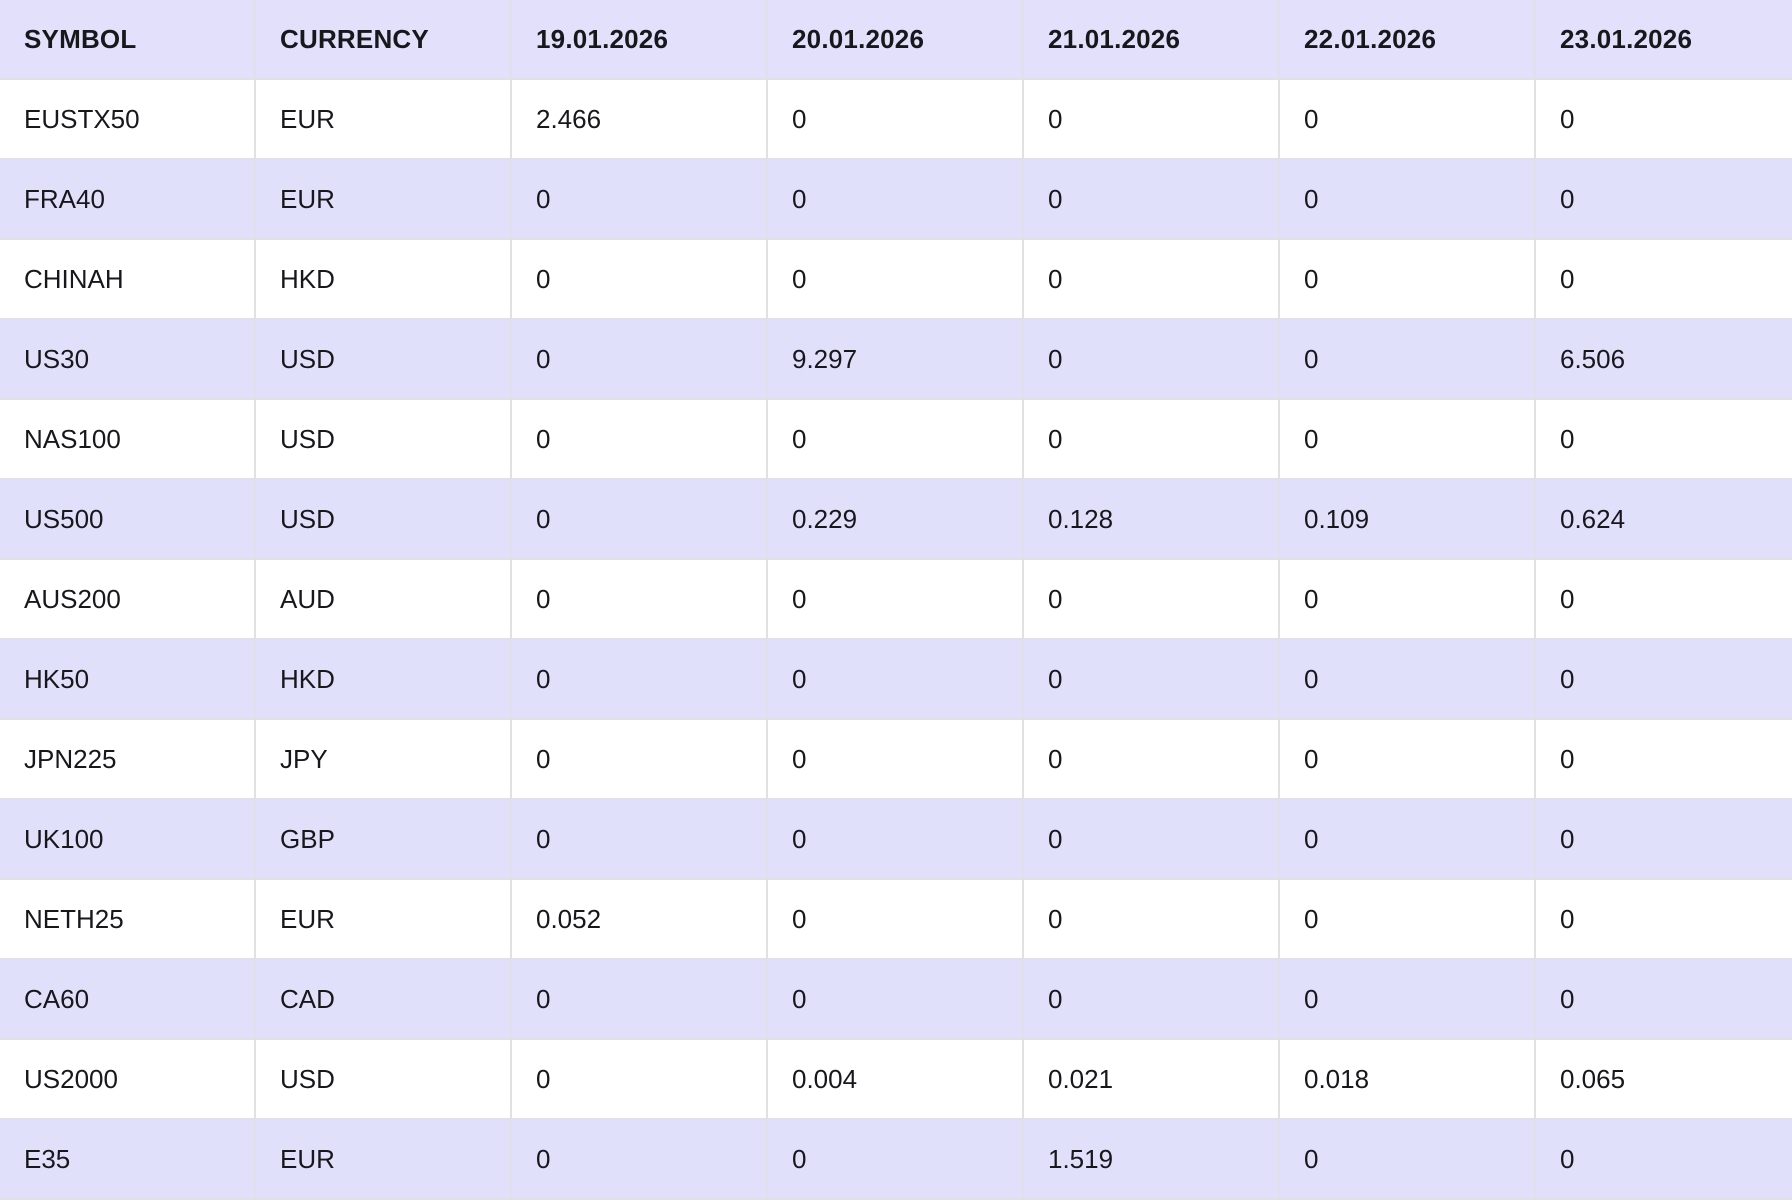  I want to click on table-row: US30 USD 0 9.297 0 0 6.506, so click(896, 360).